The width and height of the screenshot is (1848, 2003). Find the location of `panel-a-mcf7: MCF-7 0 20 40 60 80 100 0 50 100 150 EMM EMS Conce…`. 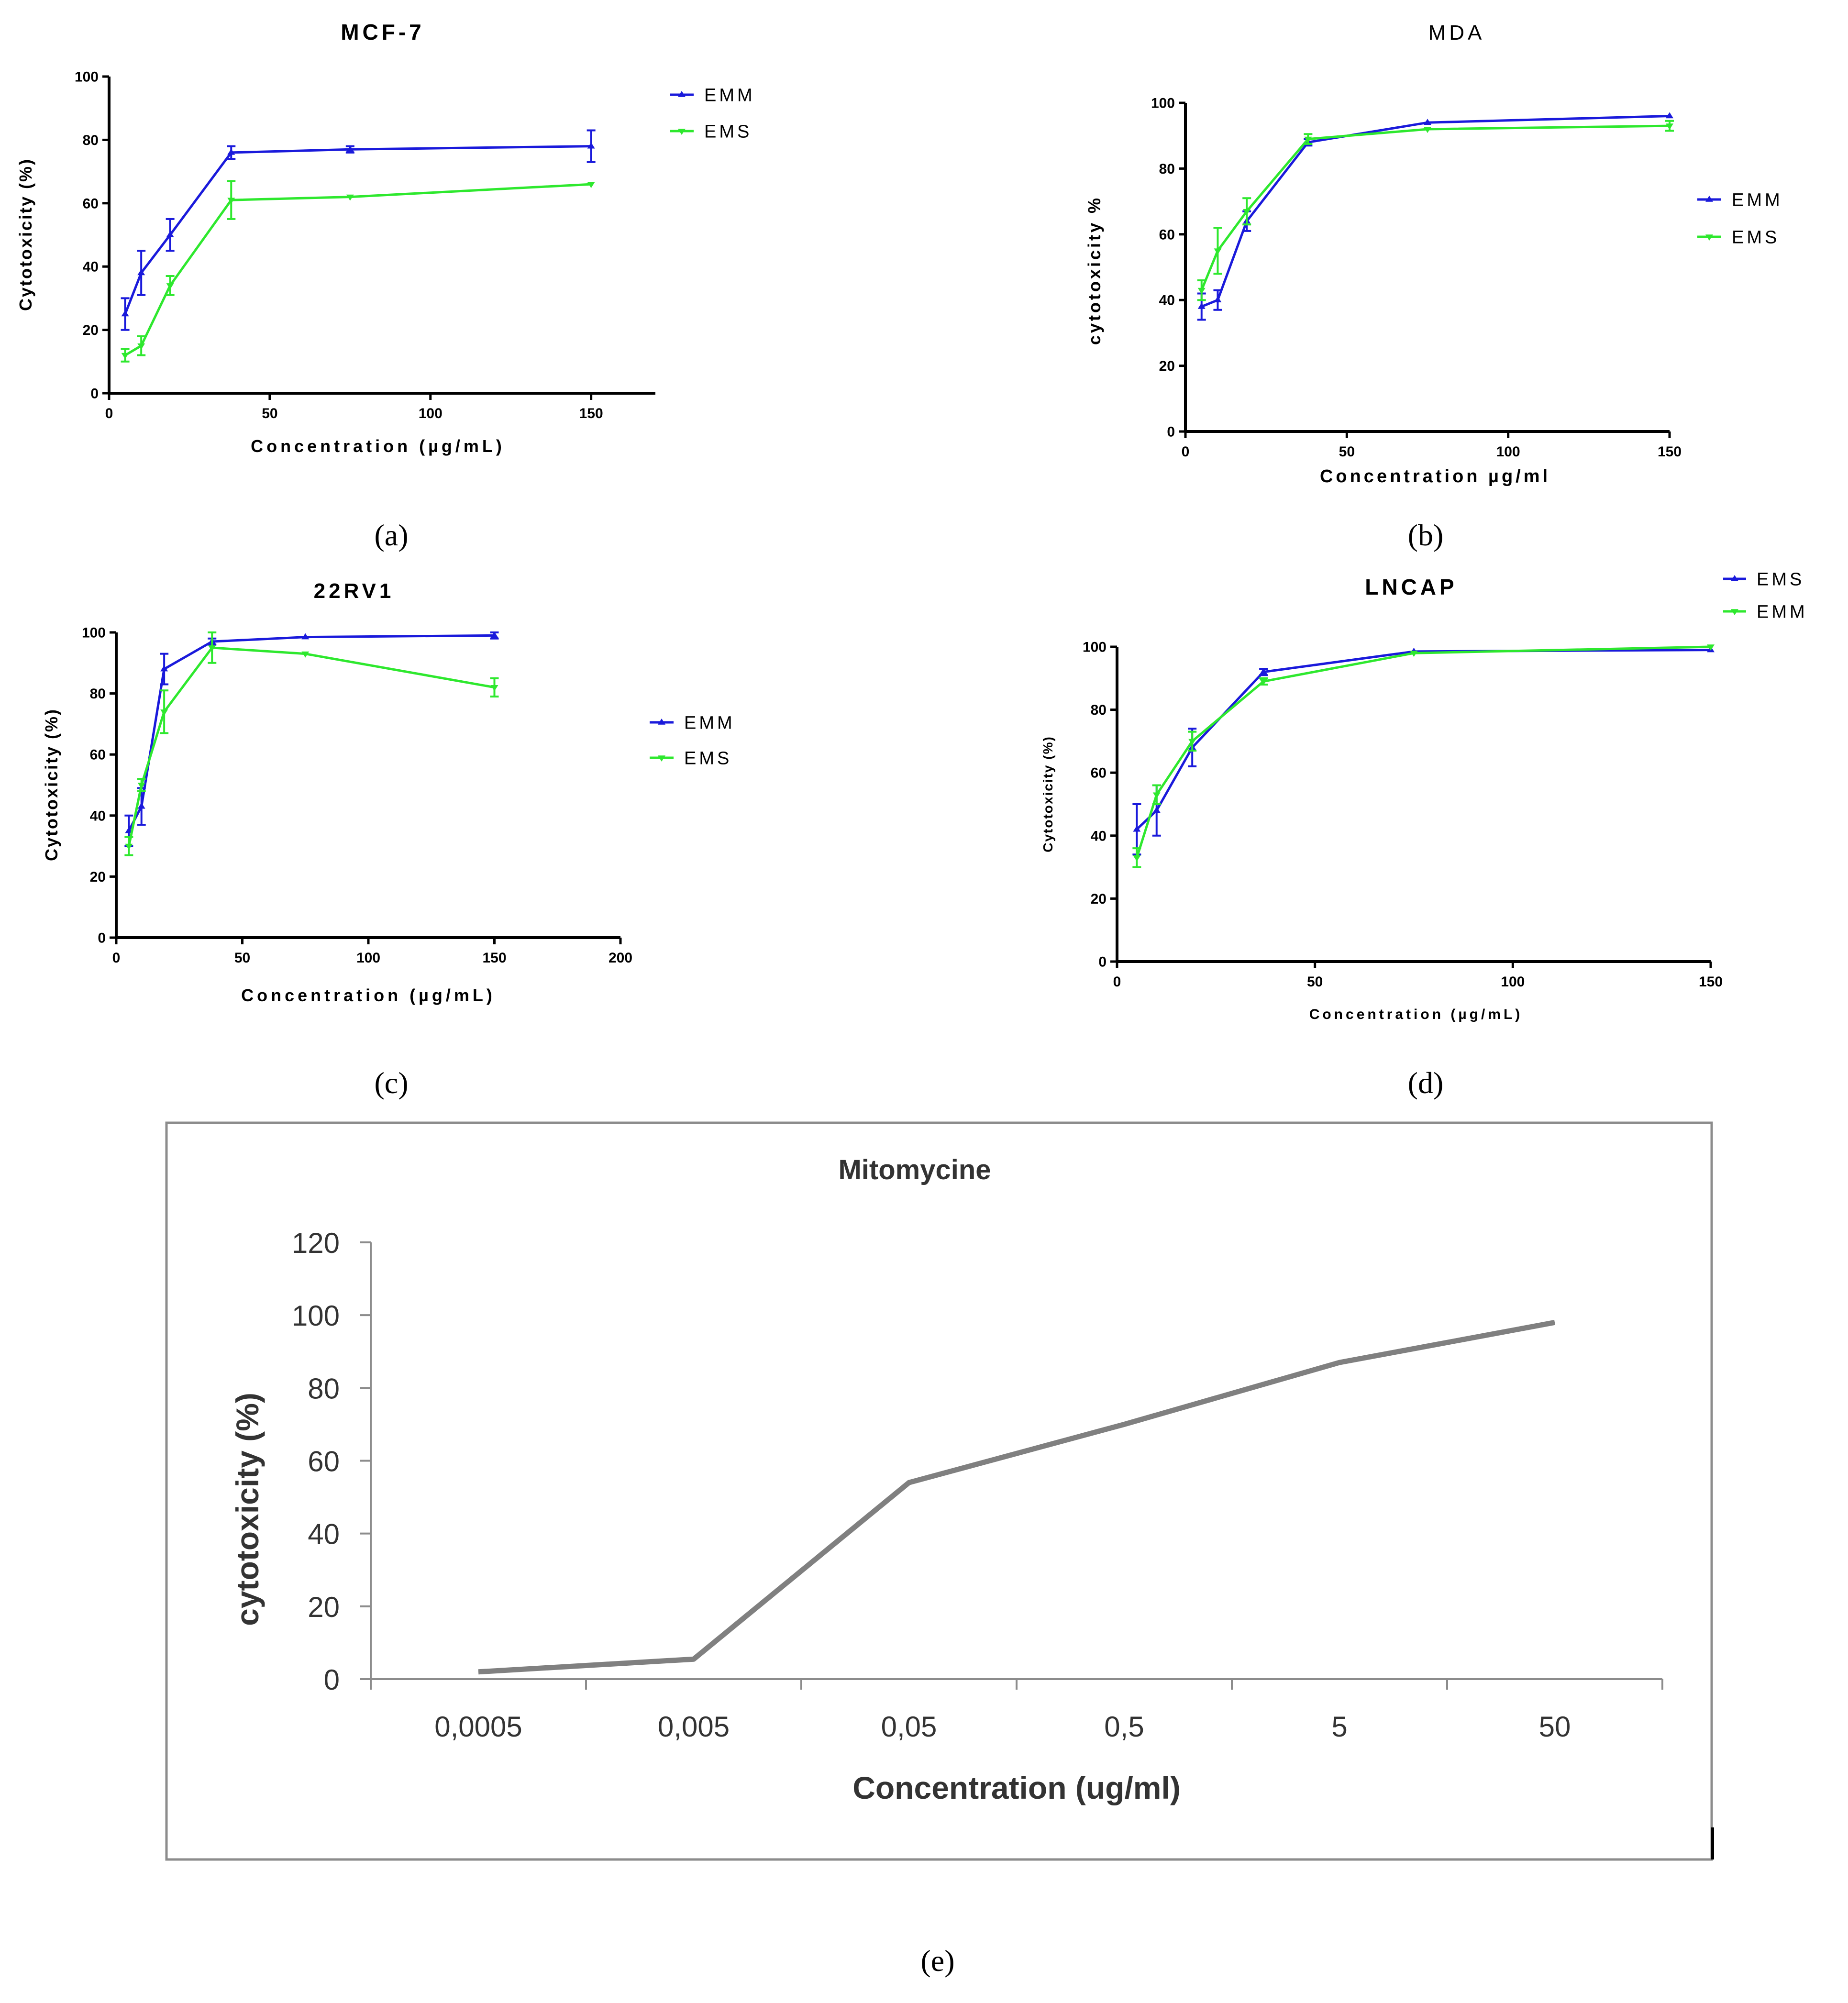

panel-a-mcf7: MCF-7 0 20 40 60 80 100 0 50 100 150 EMM EMS Conce… is located at coordinates (385, 286).